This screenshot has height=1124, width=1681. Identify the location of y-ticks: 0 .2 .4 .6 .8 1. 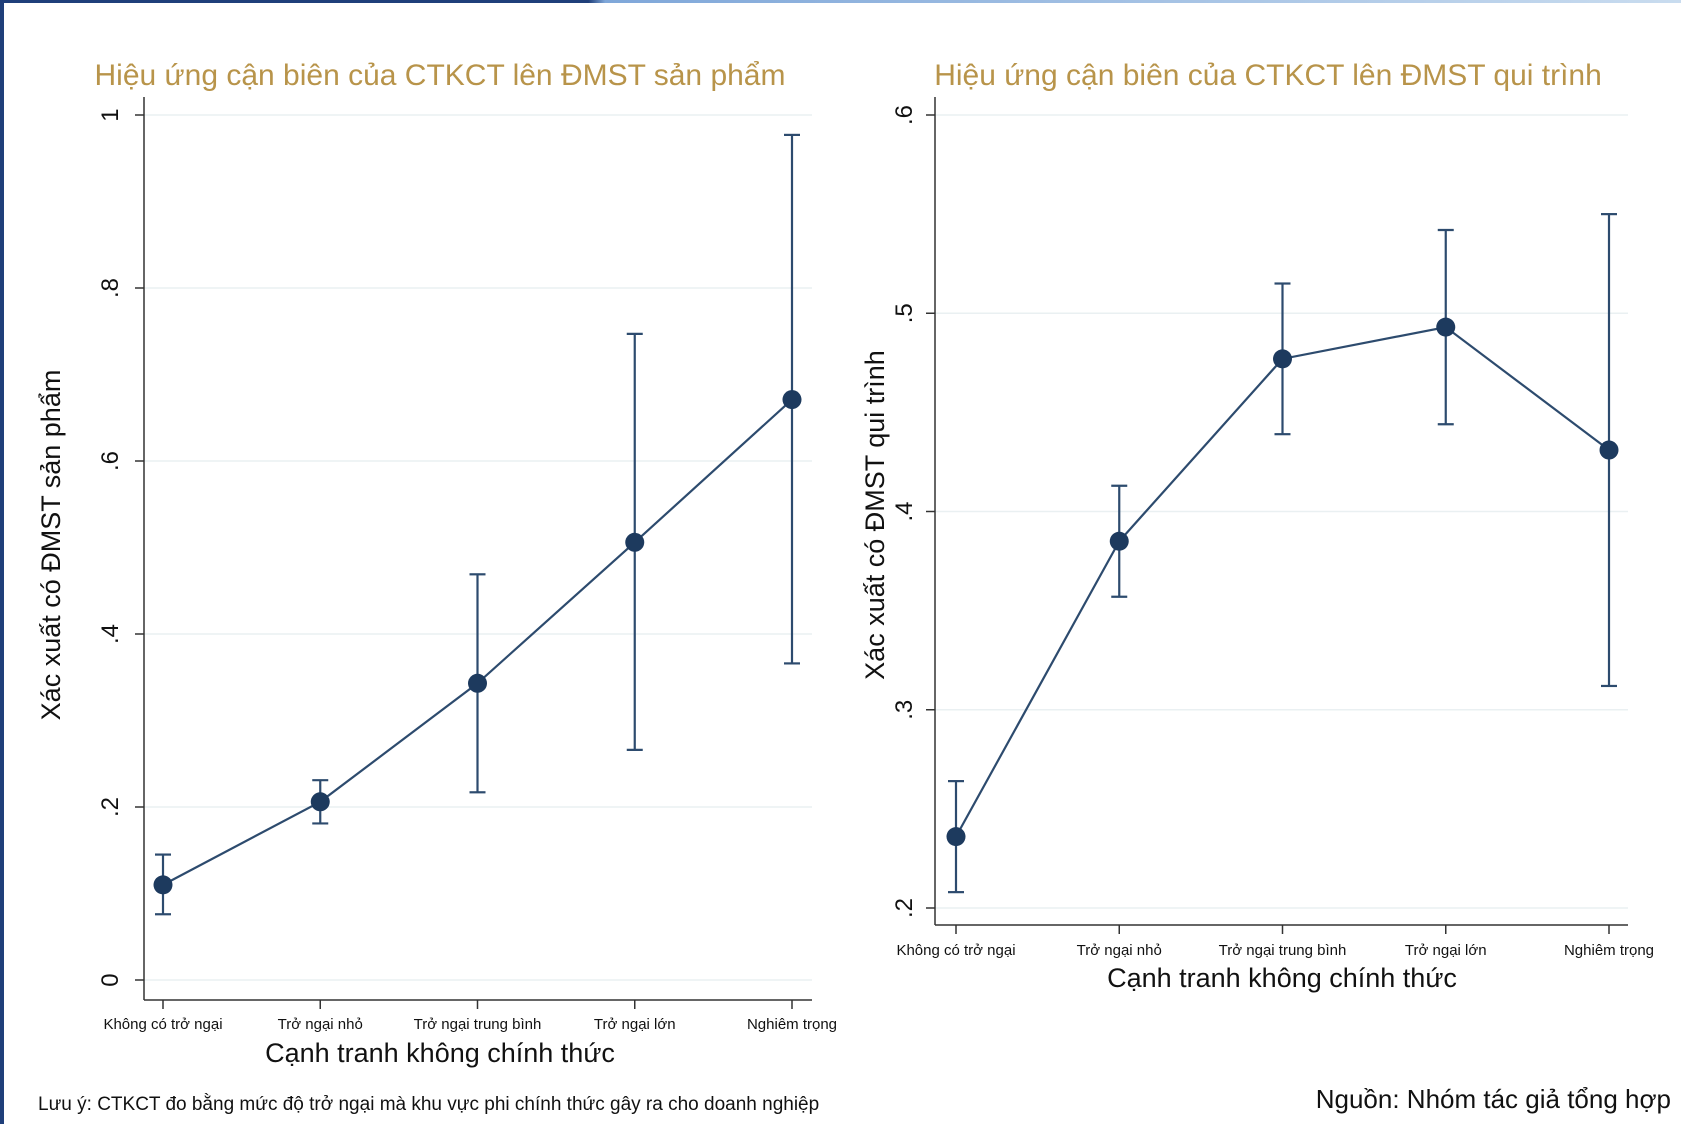
(120, 547).